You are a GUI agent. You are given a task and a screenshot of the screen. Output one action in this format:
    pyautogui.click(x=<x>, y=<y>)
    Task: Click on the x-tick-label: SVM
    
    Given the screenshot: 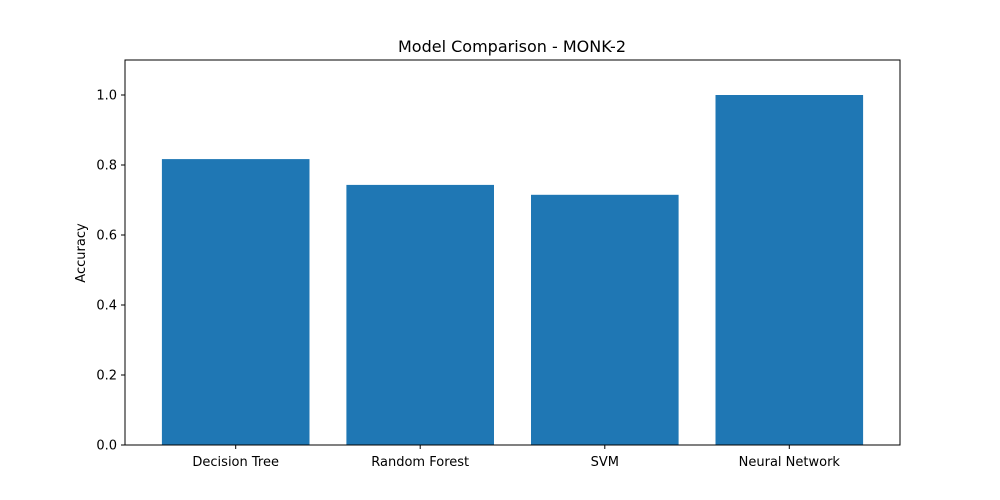 What is the action you would take?
    pyautogui.click(x=605, y=462)
    